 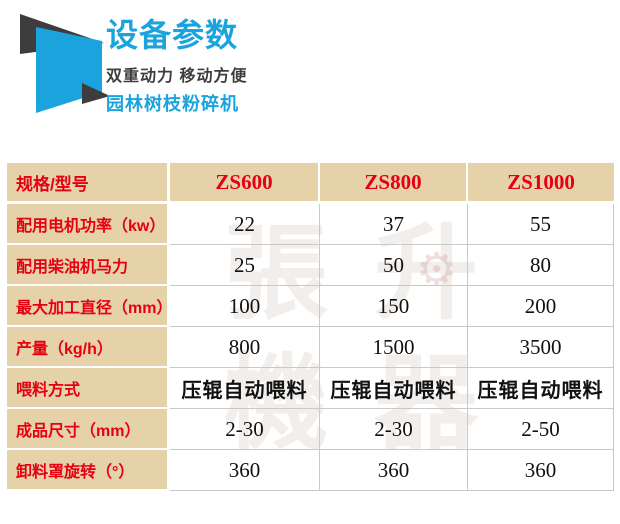 I want to click on spec-header-label: 规格/型号, so click(x=88, y=183).